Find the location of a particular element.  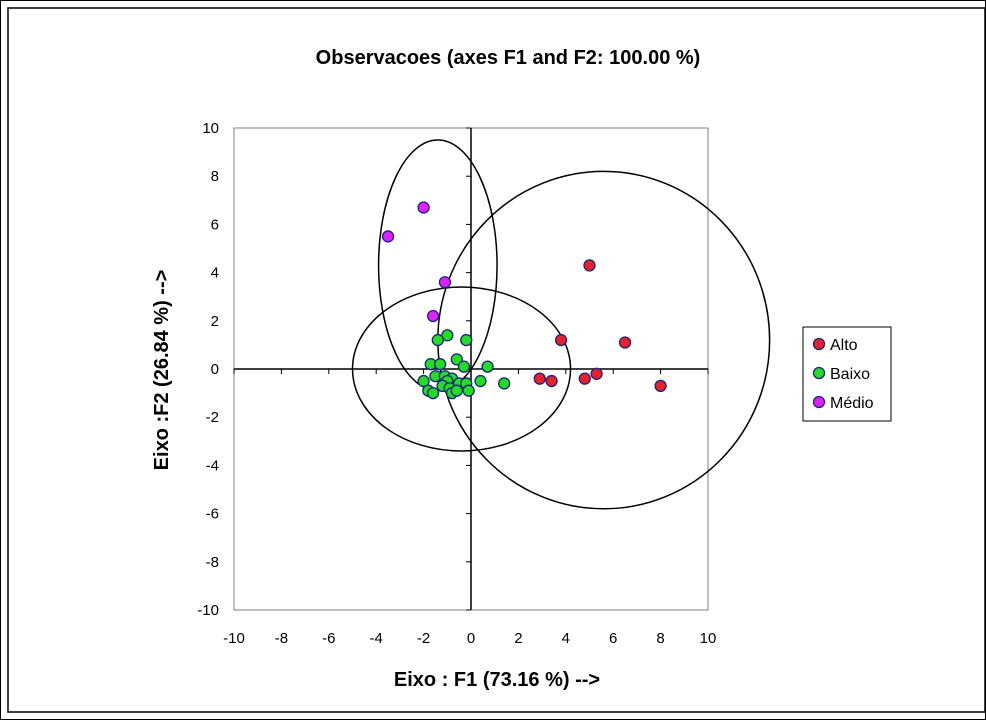

y-tick-label: -6 is located at coordinates (212, 514).